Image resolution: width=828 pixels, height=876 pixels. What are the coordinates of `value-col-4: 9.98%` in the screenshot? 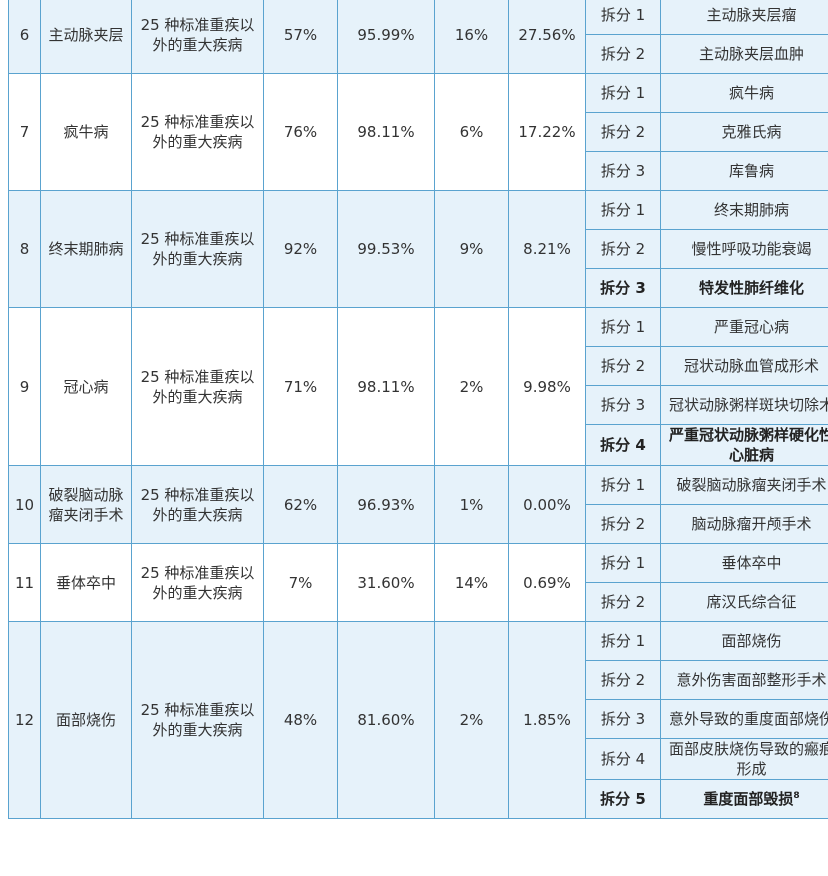 It's located at (547, 386).